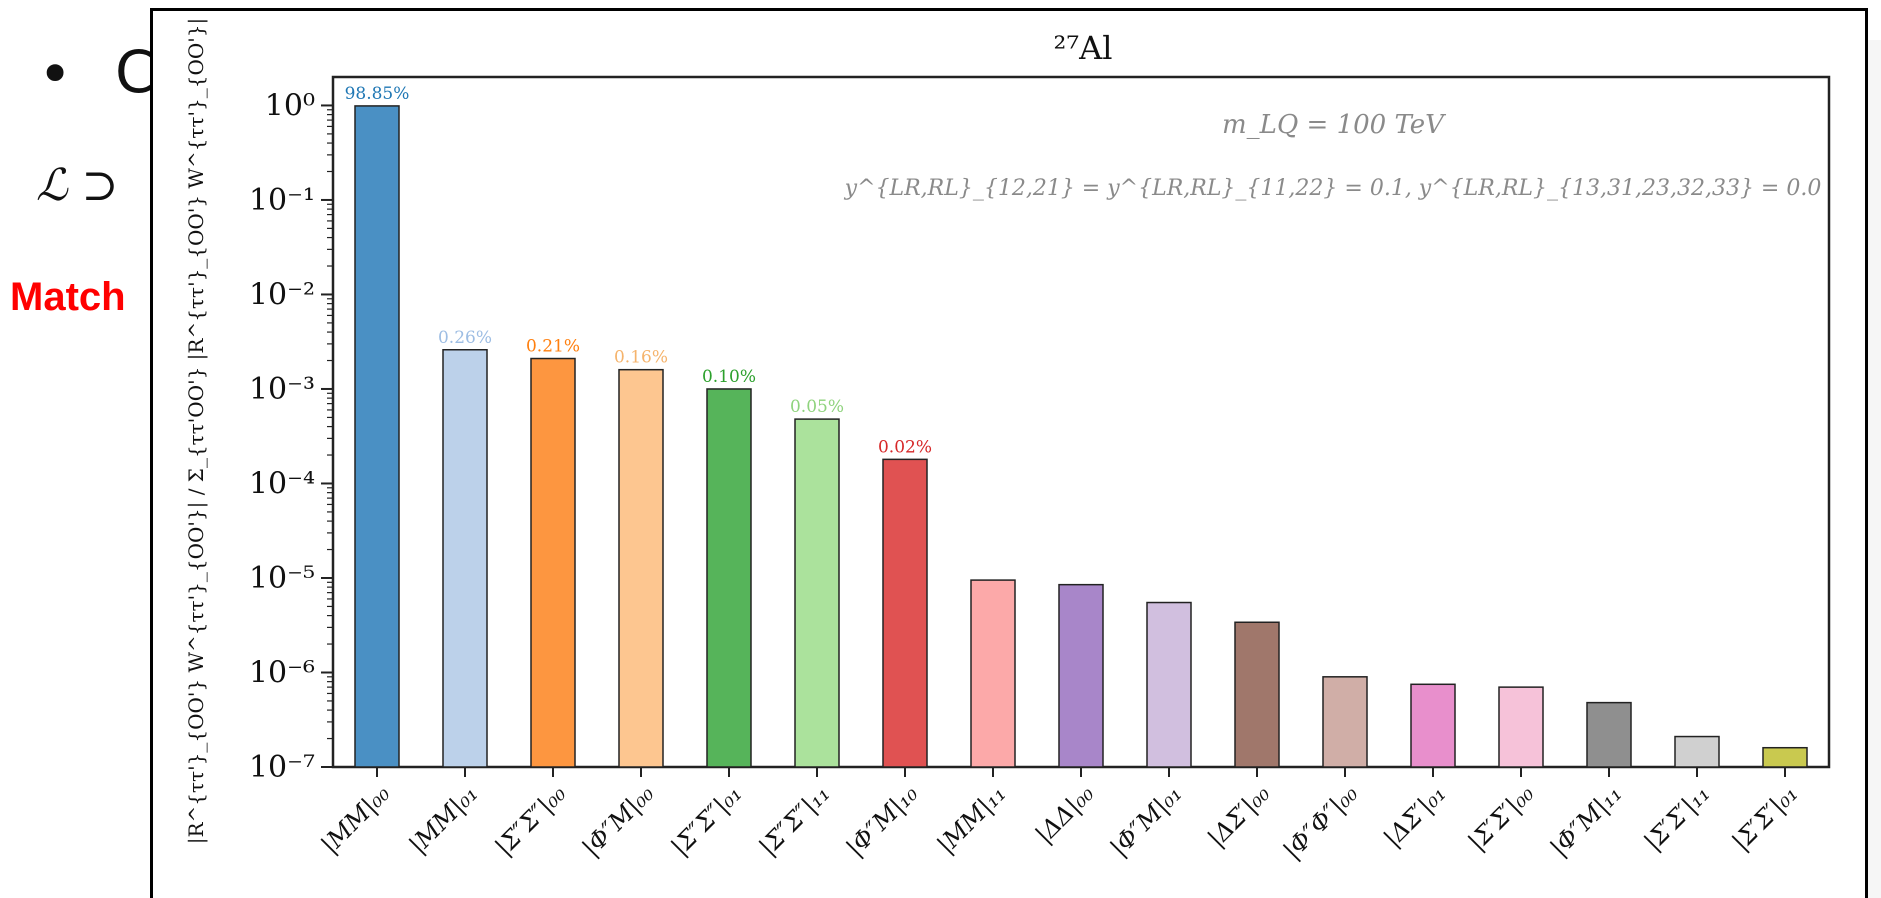 The width and height of the screenshot is (1881, 898). What do you see at coordinates (1502, 818) in the screenshot?
I see `x-tick-label: |Σ′Σ′|₀₀` at bounding box center [1502, 818].